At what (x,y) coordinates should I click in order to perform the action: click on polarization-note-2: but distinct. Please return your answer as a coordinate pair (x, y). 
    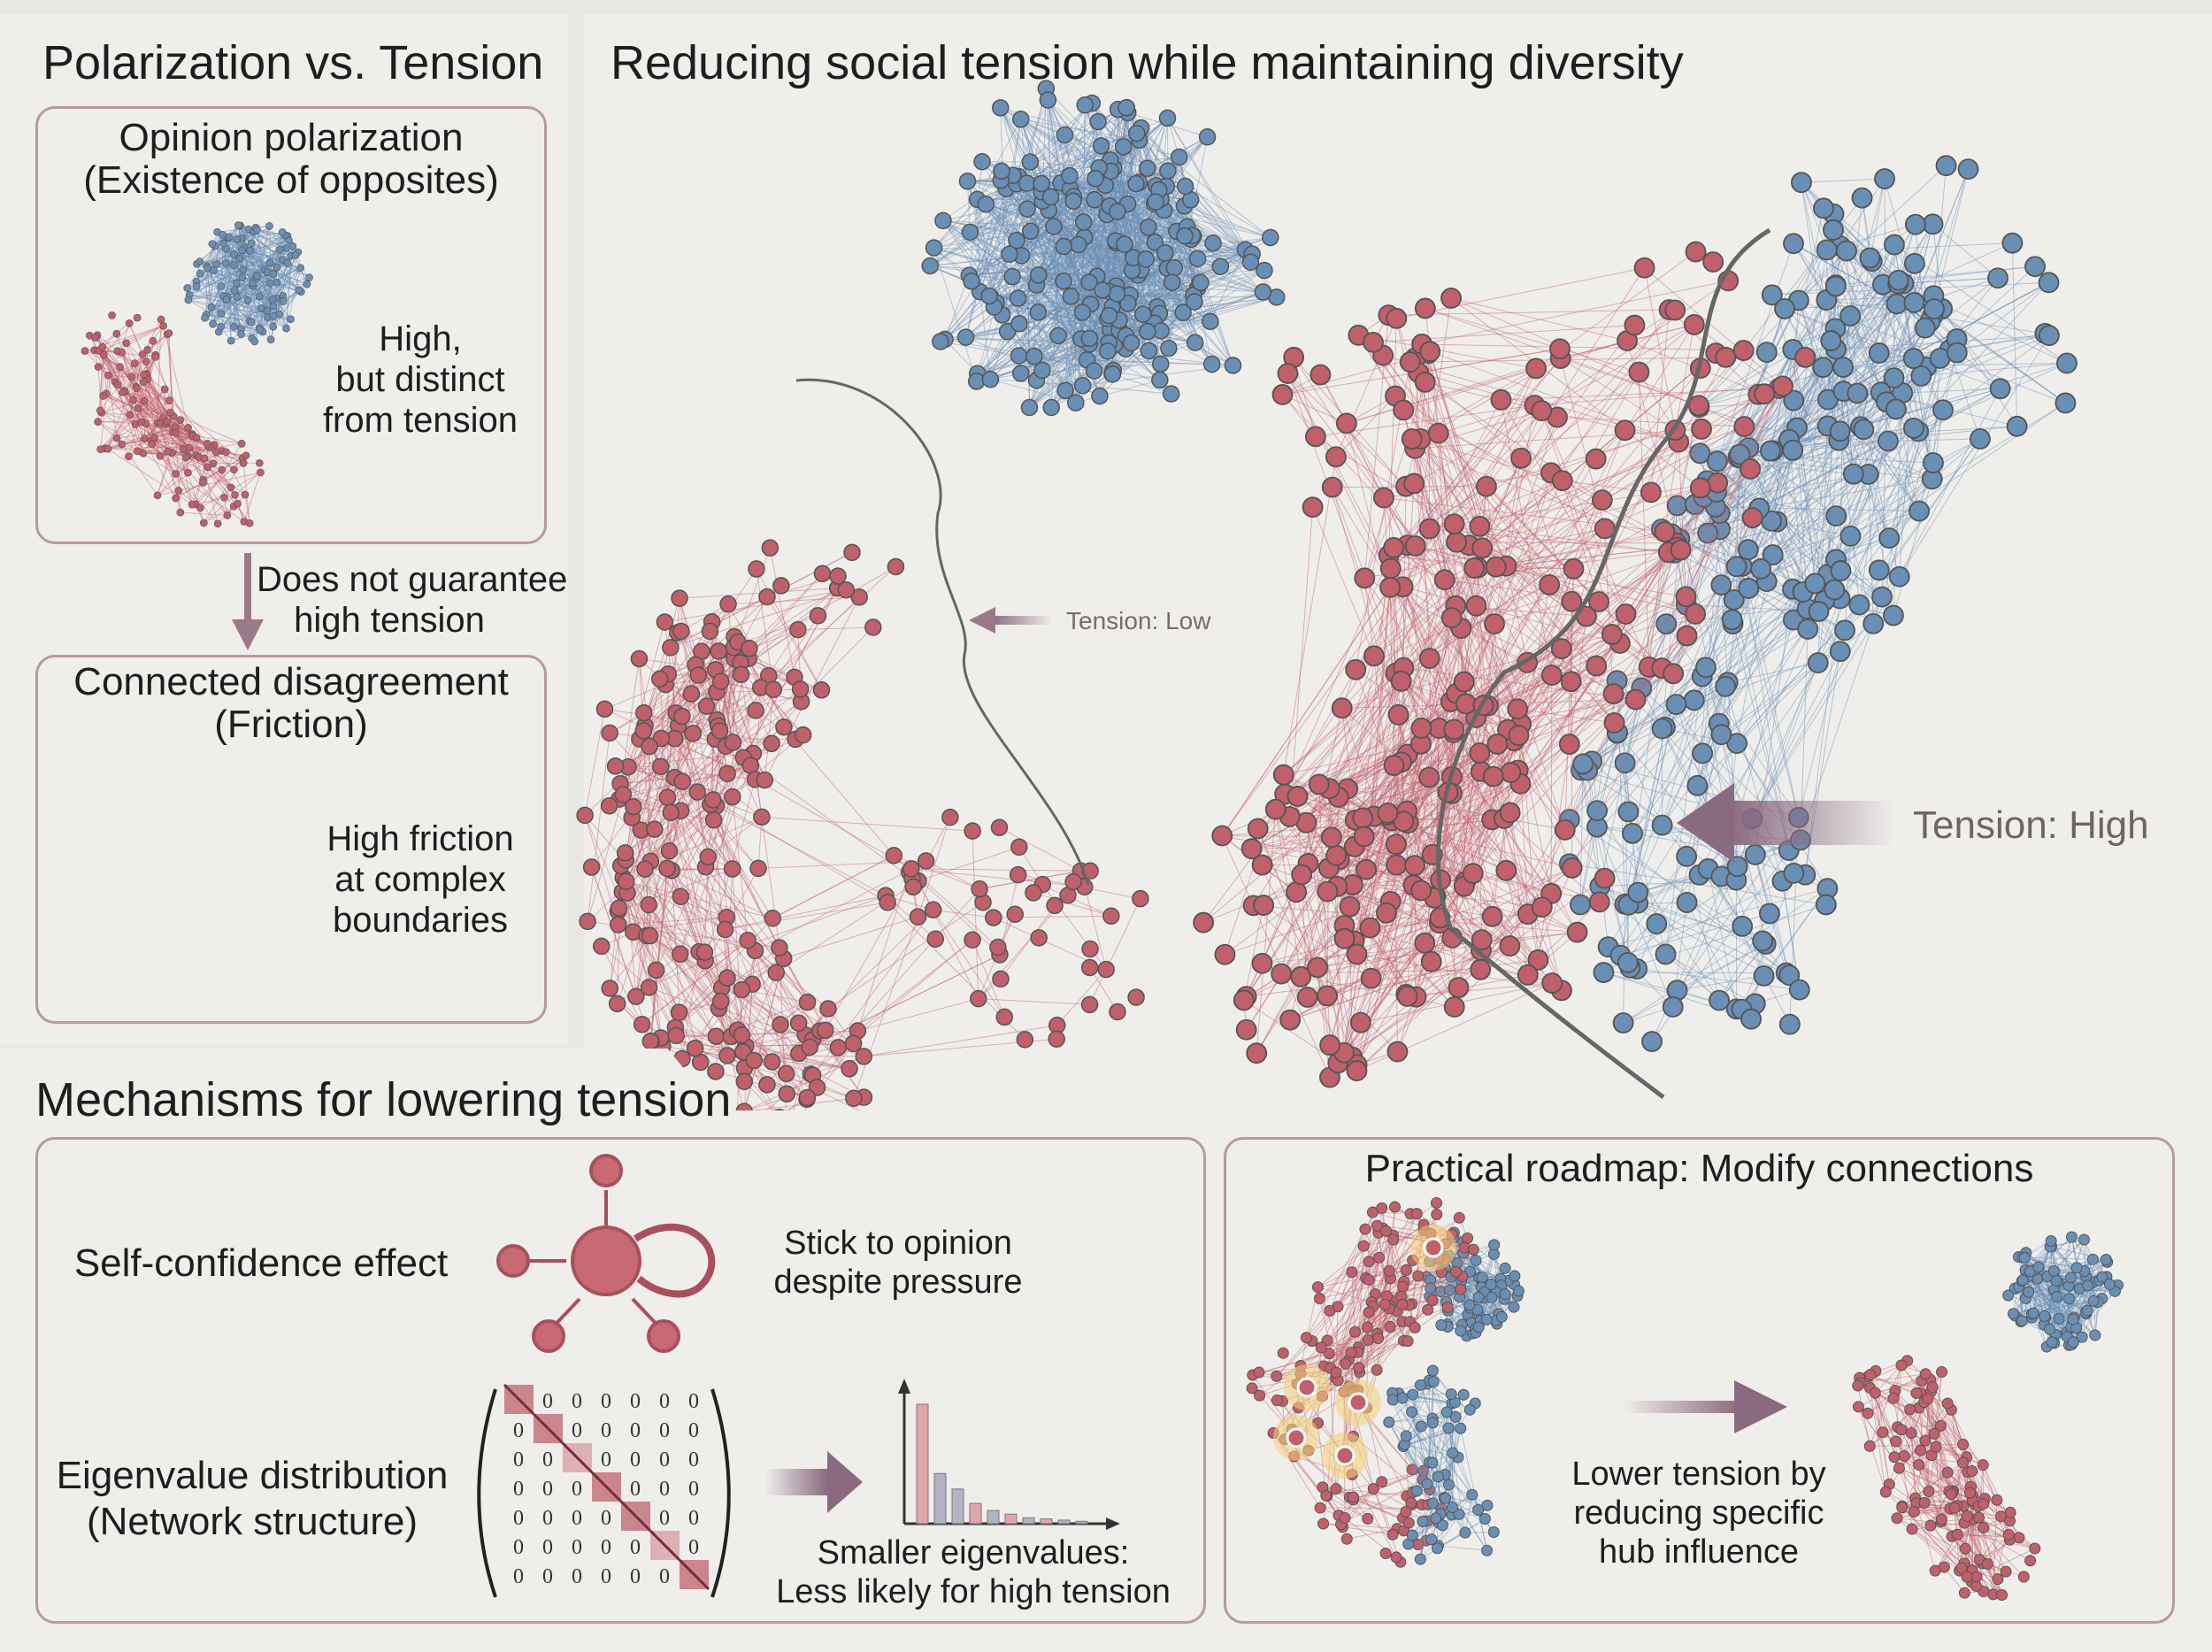
    Looking at the image, I should click on (420, 379).